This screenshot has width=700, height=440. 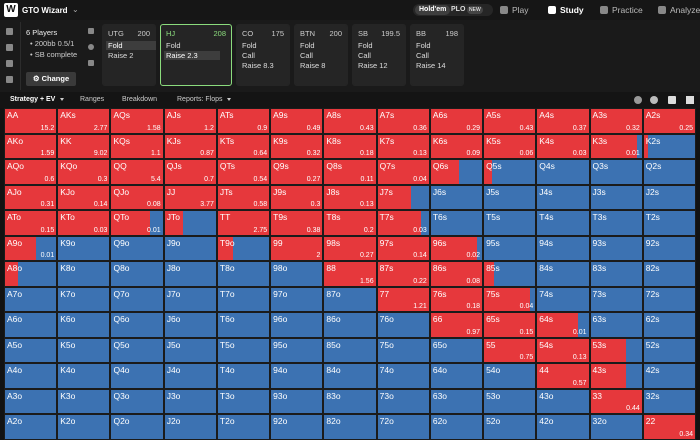 I want to click on hand-cell: A6o, so click(x=31, y=325).